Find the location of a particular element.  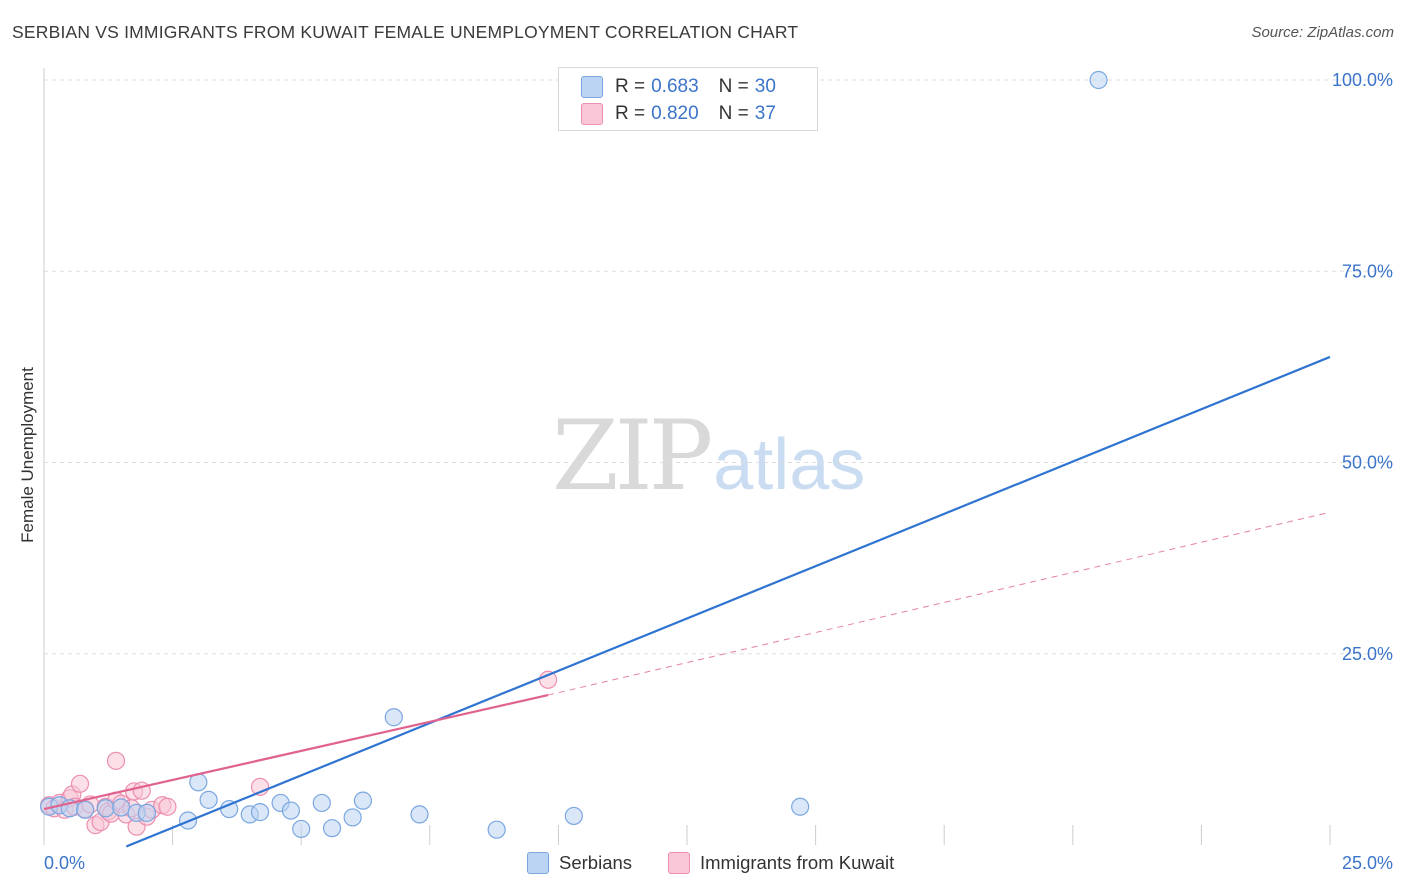

y-tick-label: 100.0% is located at coordinates (1362, 80).